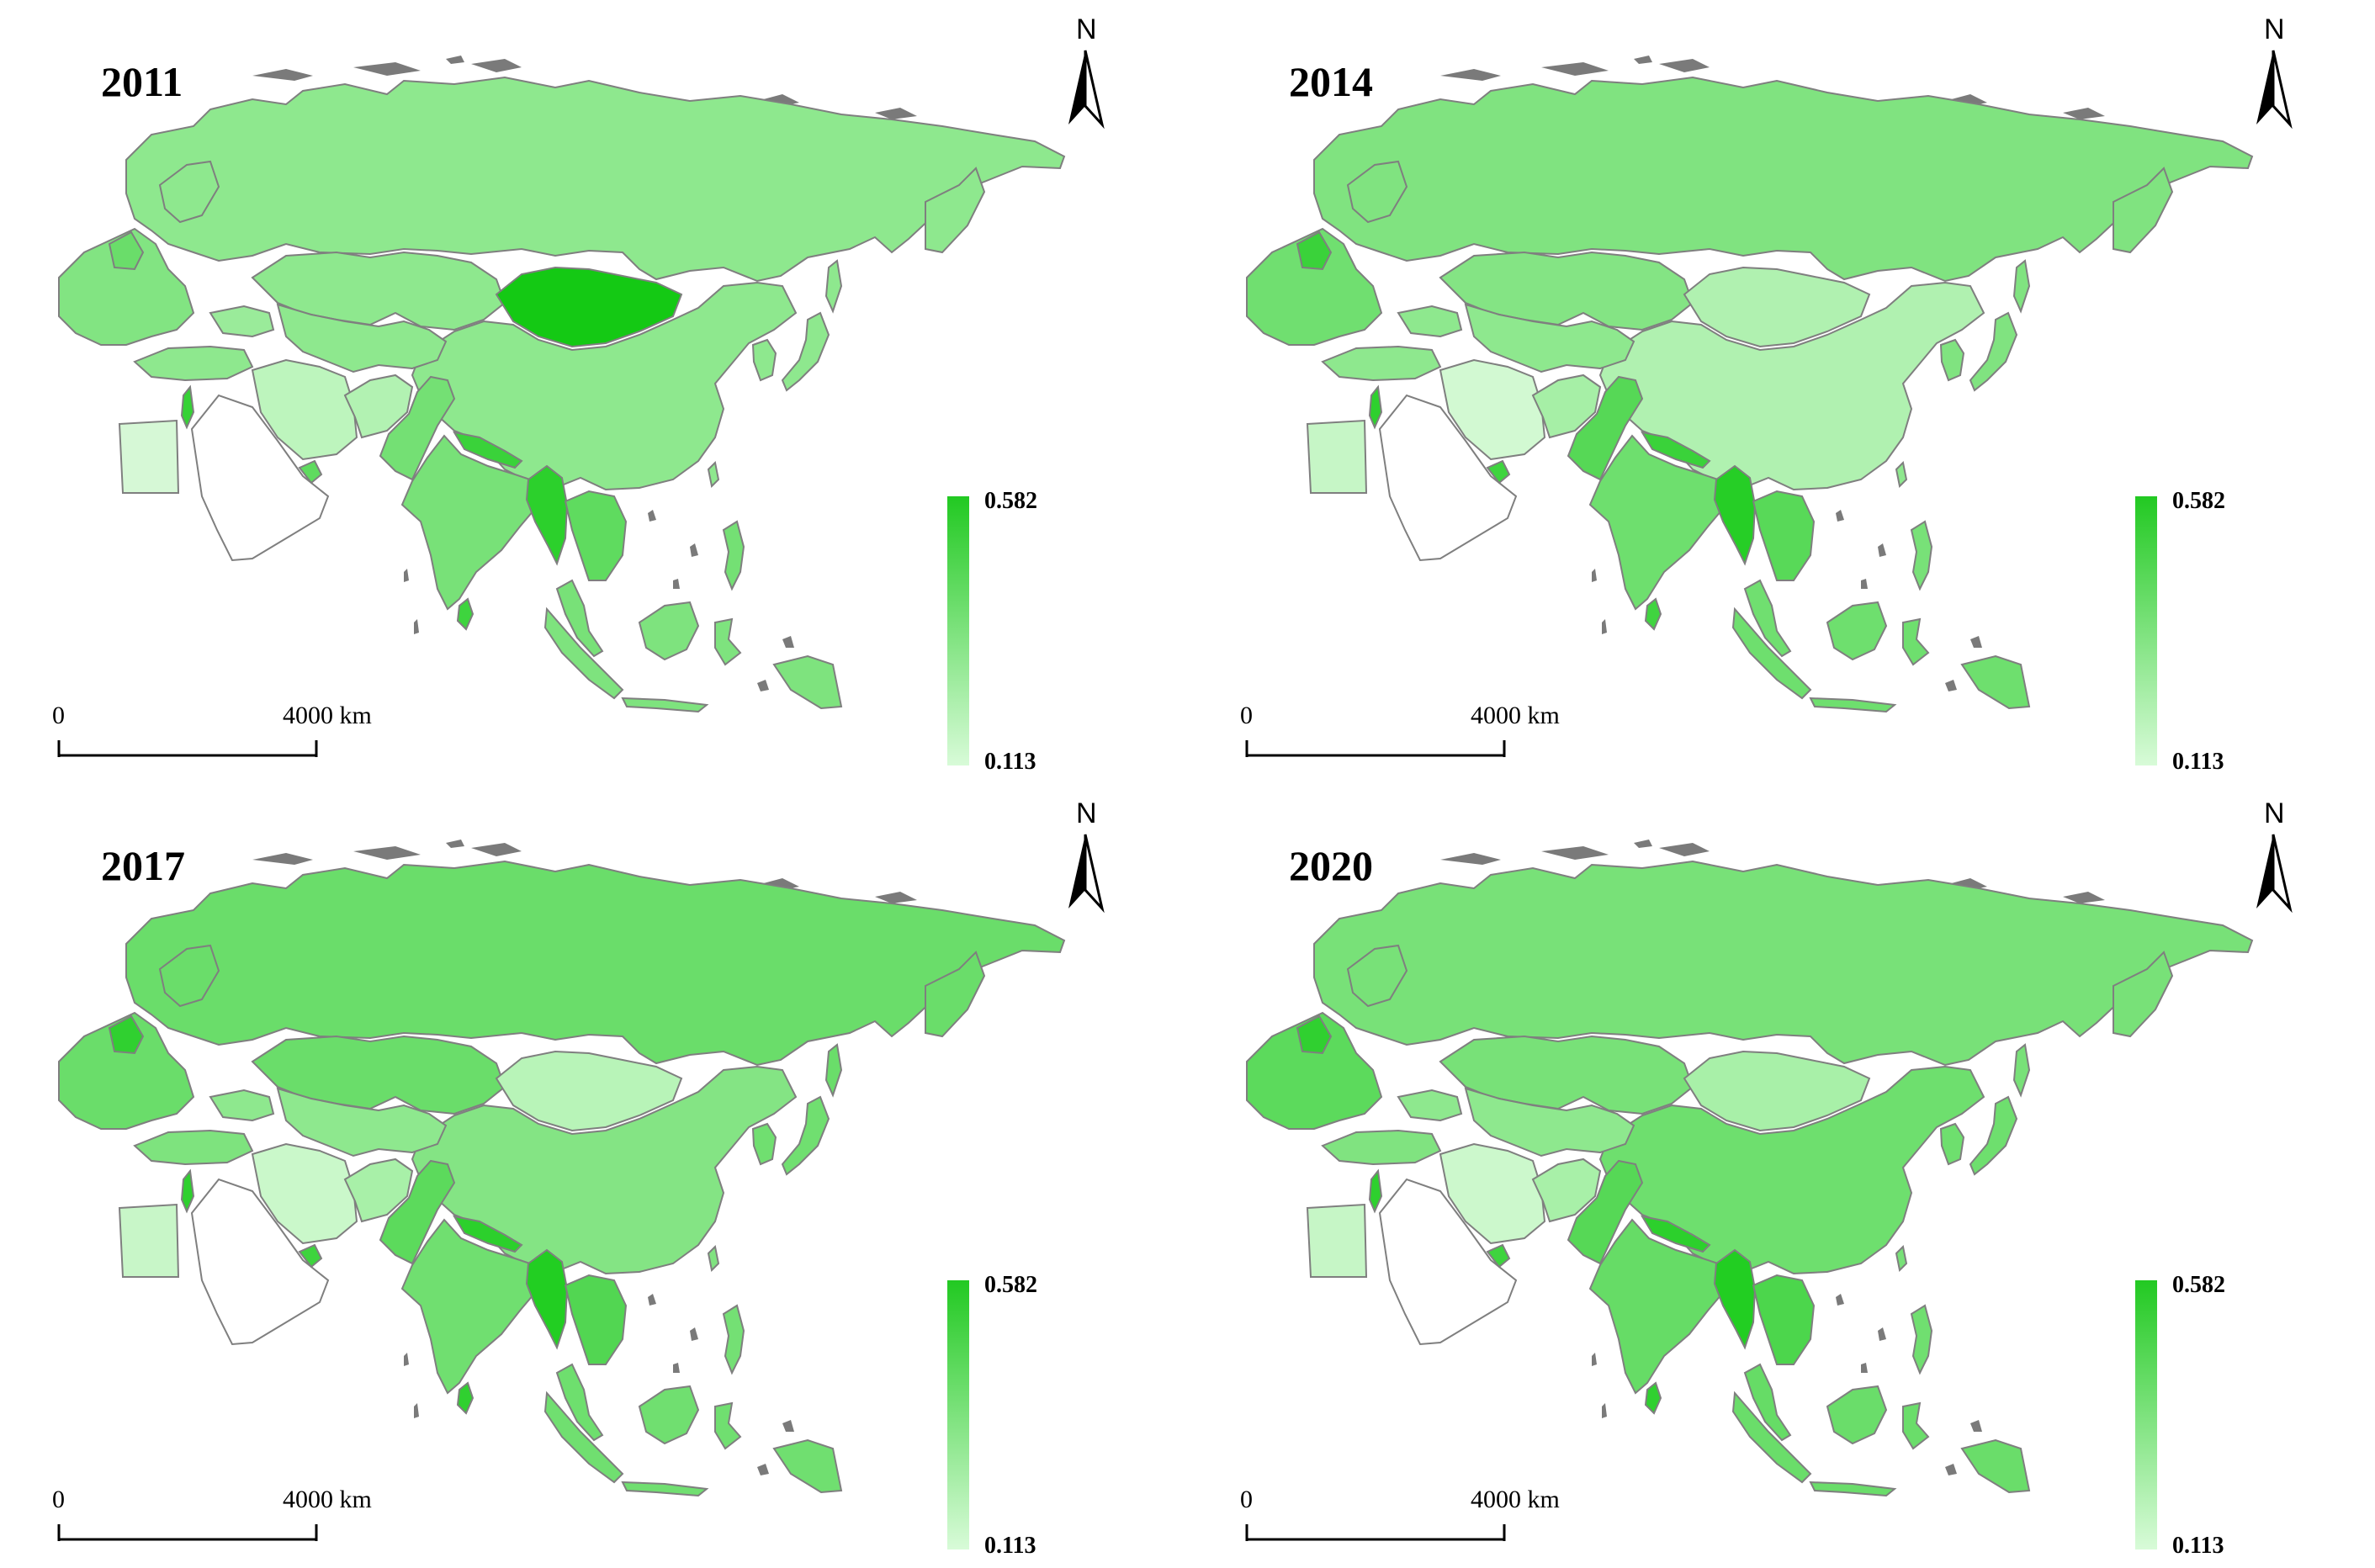  What do you see at coordinates (1916, 1425) in the screenshot?
I see `region-indonesia-sulawesi` at bounding box center [1916, 1425].